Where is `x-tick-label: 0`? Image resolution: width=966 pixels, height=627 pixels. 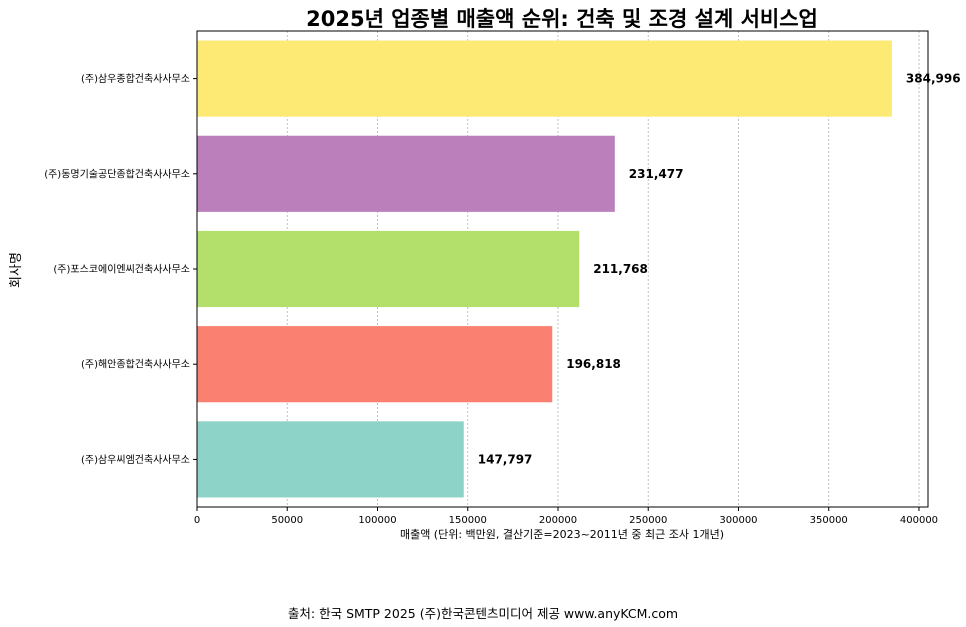 x-tick-label: 0 is located at coordinates (197, 520).